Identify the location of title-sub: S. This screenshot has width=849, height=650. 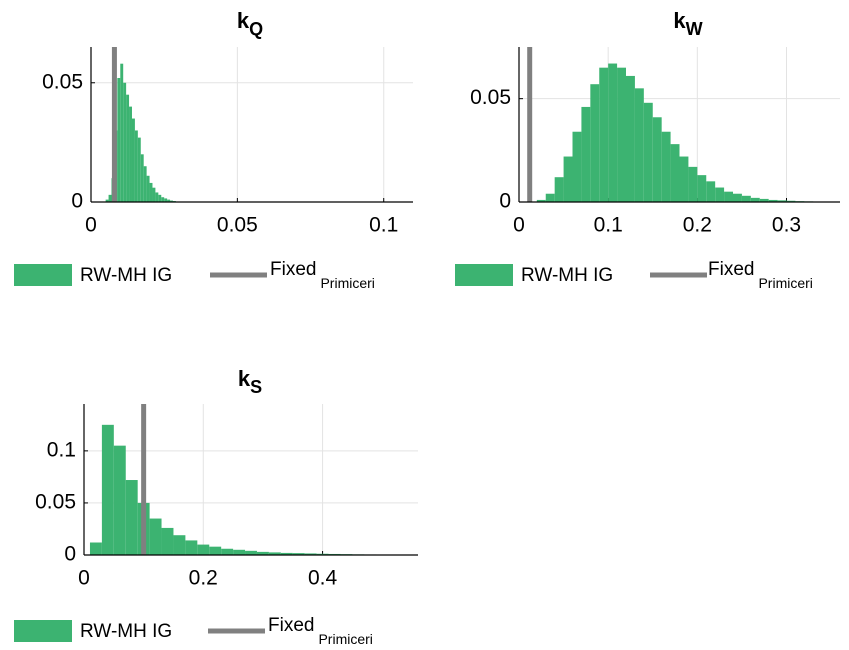
(256, 387).